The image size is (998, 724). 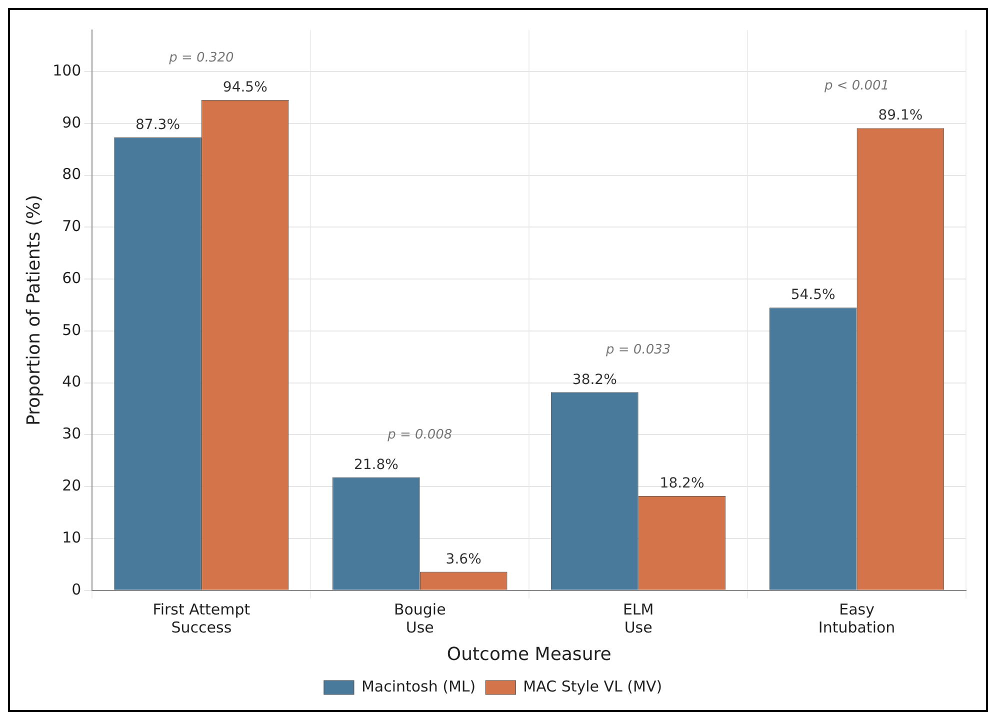 What do you see at coordinates (464, 559) in the screenshot?
I see `data-label: 3.6%` at bounding box center [464, 559].